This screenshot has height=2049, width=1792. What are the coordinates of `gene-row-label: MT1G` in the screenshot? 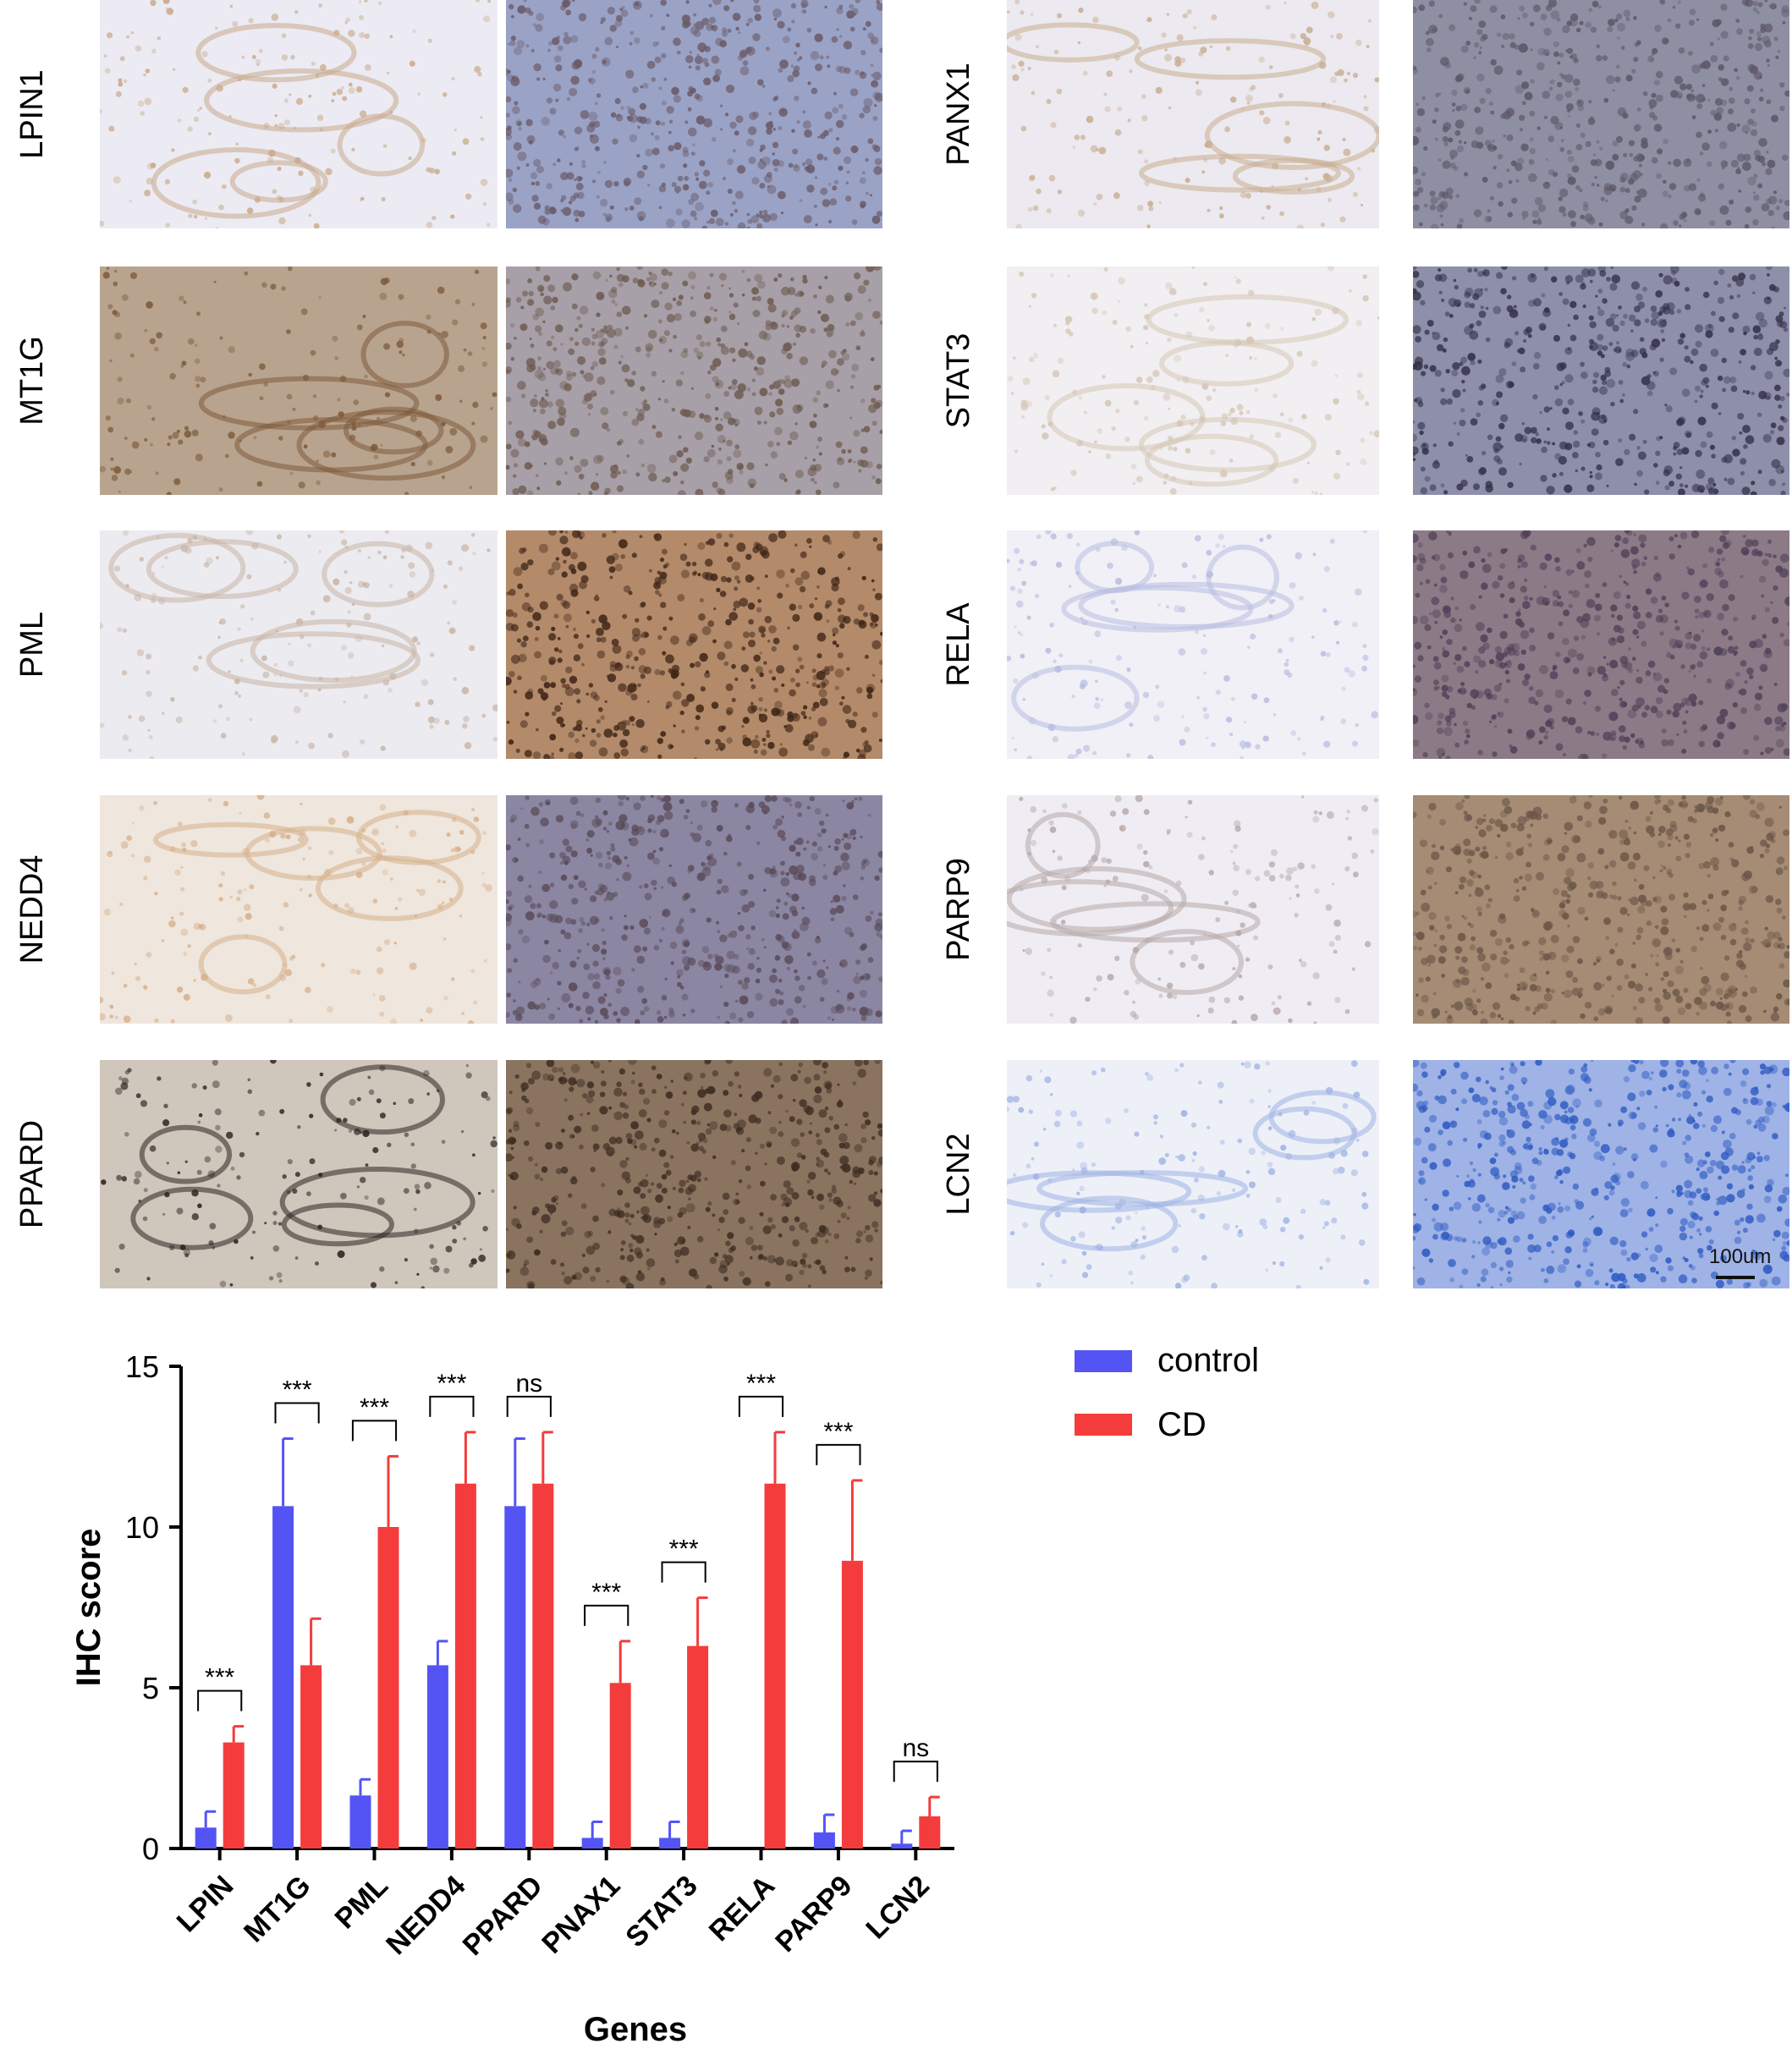 It's located at (32, 381).